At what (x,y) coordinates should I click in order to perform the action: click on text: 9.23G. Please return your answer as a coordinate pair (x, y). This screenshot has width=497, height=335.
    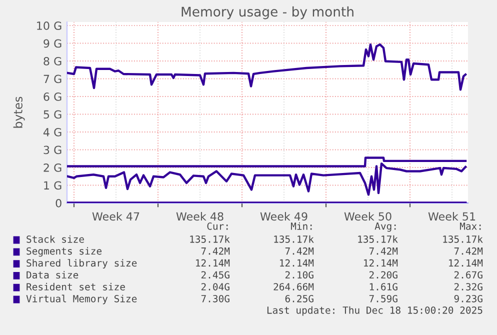
    Looking at the image, I should click on (468, 298).